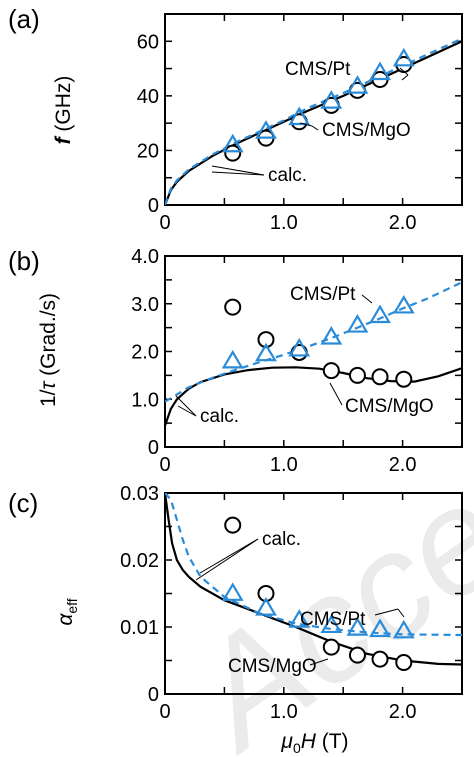 Image resolution: width=474 pixels, height=757 pixels. Describe the element at coordinates (145, 305) in the screenshot. I see `y-tick-label: 3.0` at that location.